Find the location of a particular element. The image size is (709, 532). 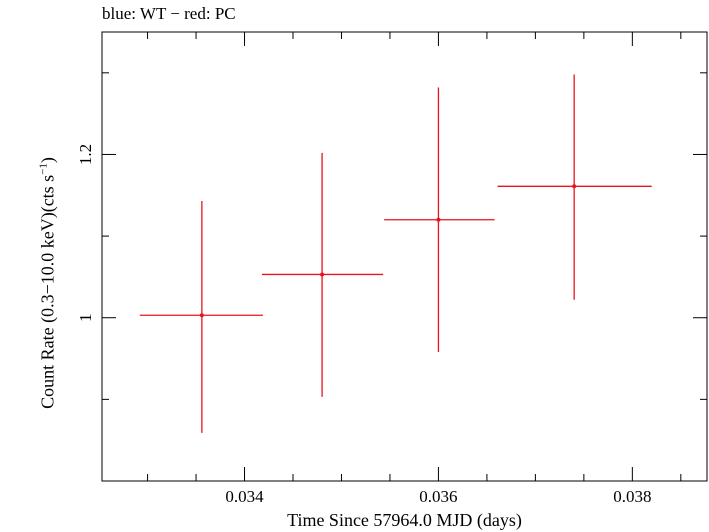

y-axis-label: Count Rate (0.3−10.0 keV)(cts s−1) is located at coordinates (48, 283).